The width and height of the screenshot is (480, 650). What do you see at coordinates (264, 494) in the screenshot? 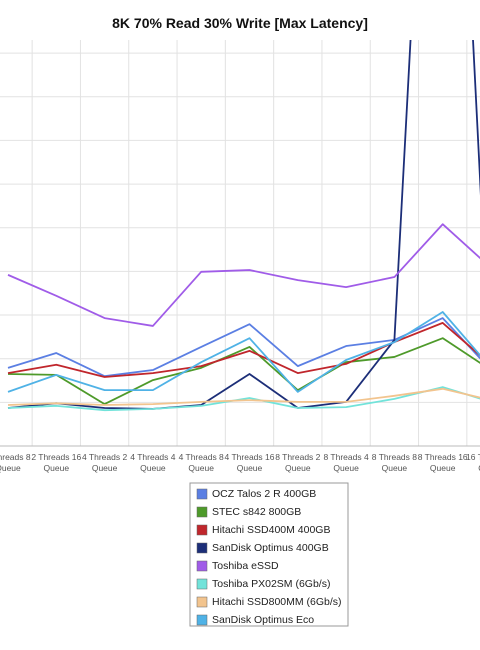
I see `legend-label: OCZ Talos 2 R 400GB` at bounding box center [264, 494].